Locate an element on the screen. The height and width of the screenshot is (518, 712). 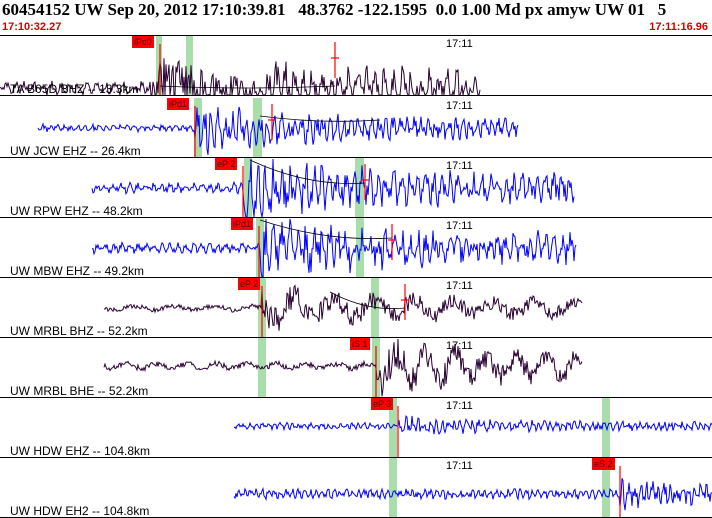
channel-label: UW MRBL BHE -- 52.2km is located at coordinates (79, 391).